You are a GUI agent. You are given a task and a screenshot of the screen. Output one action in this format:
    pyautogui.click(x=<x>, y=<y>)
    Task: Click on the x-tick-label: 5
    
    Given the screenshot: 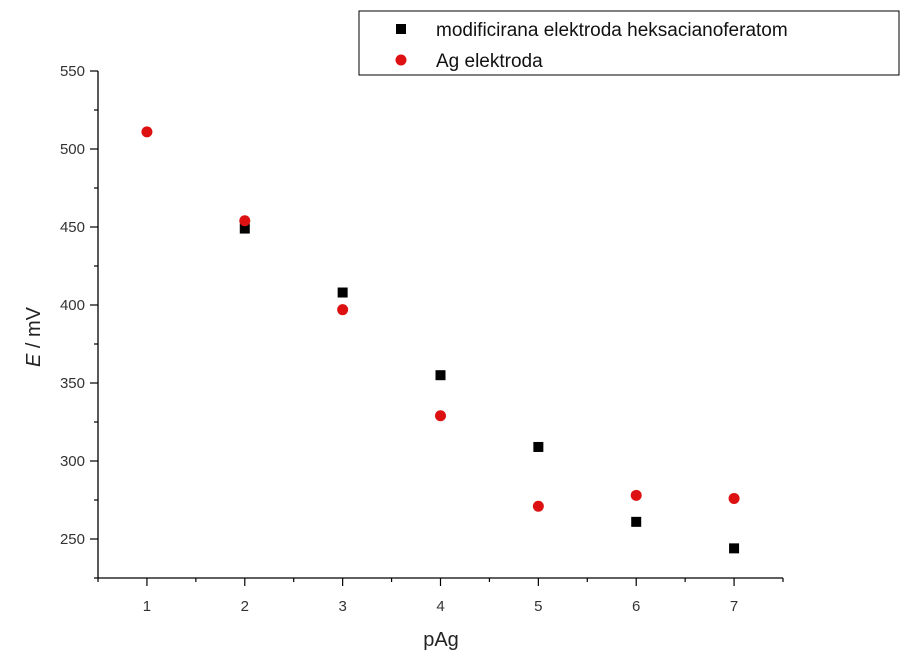 What is the action you would take?
    pyautogui.click(x=538, y=606)
    